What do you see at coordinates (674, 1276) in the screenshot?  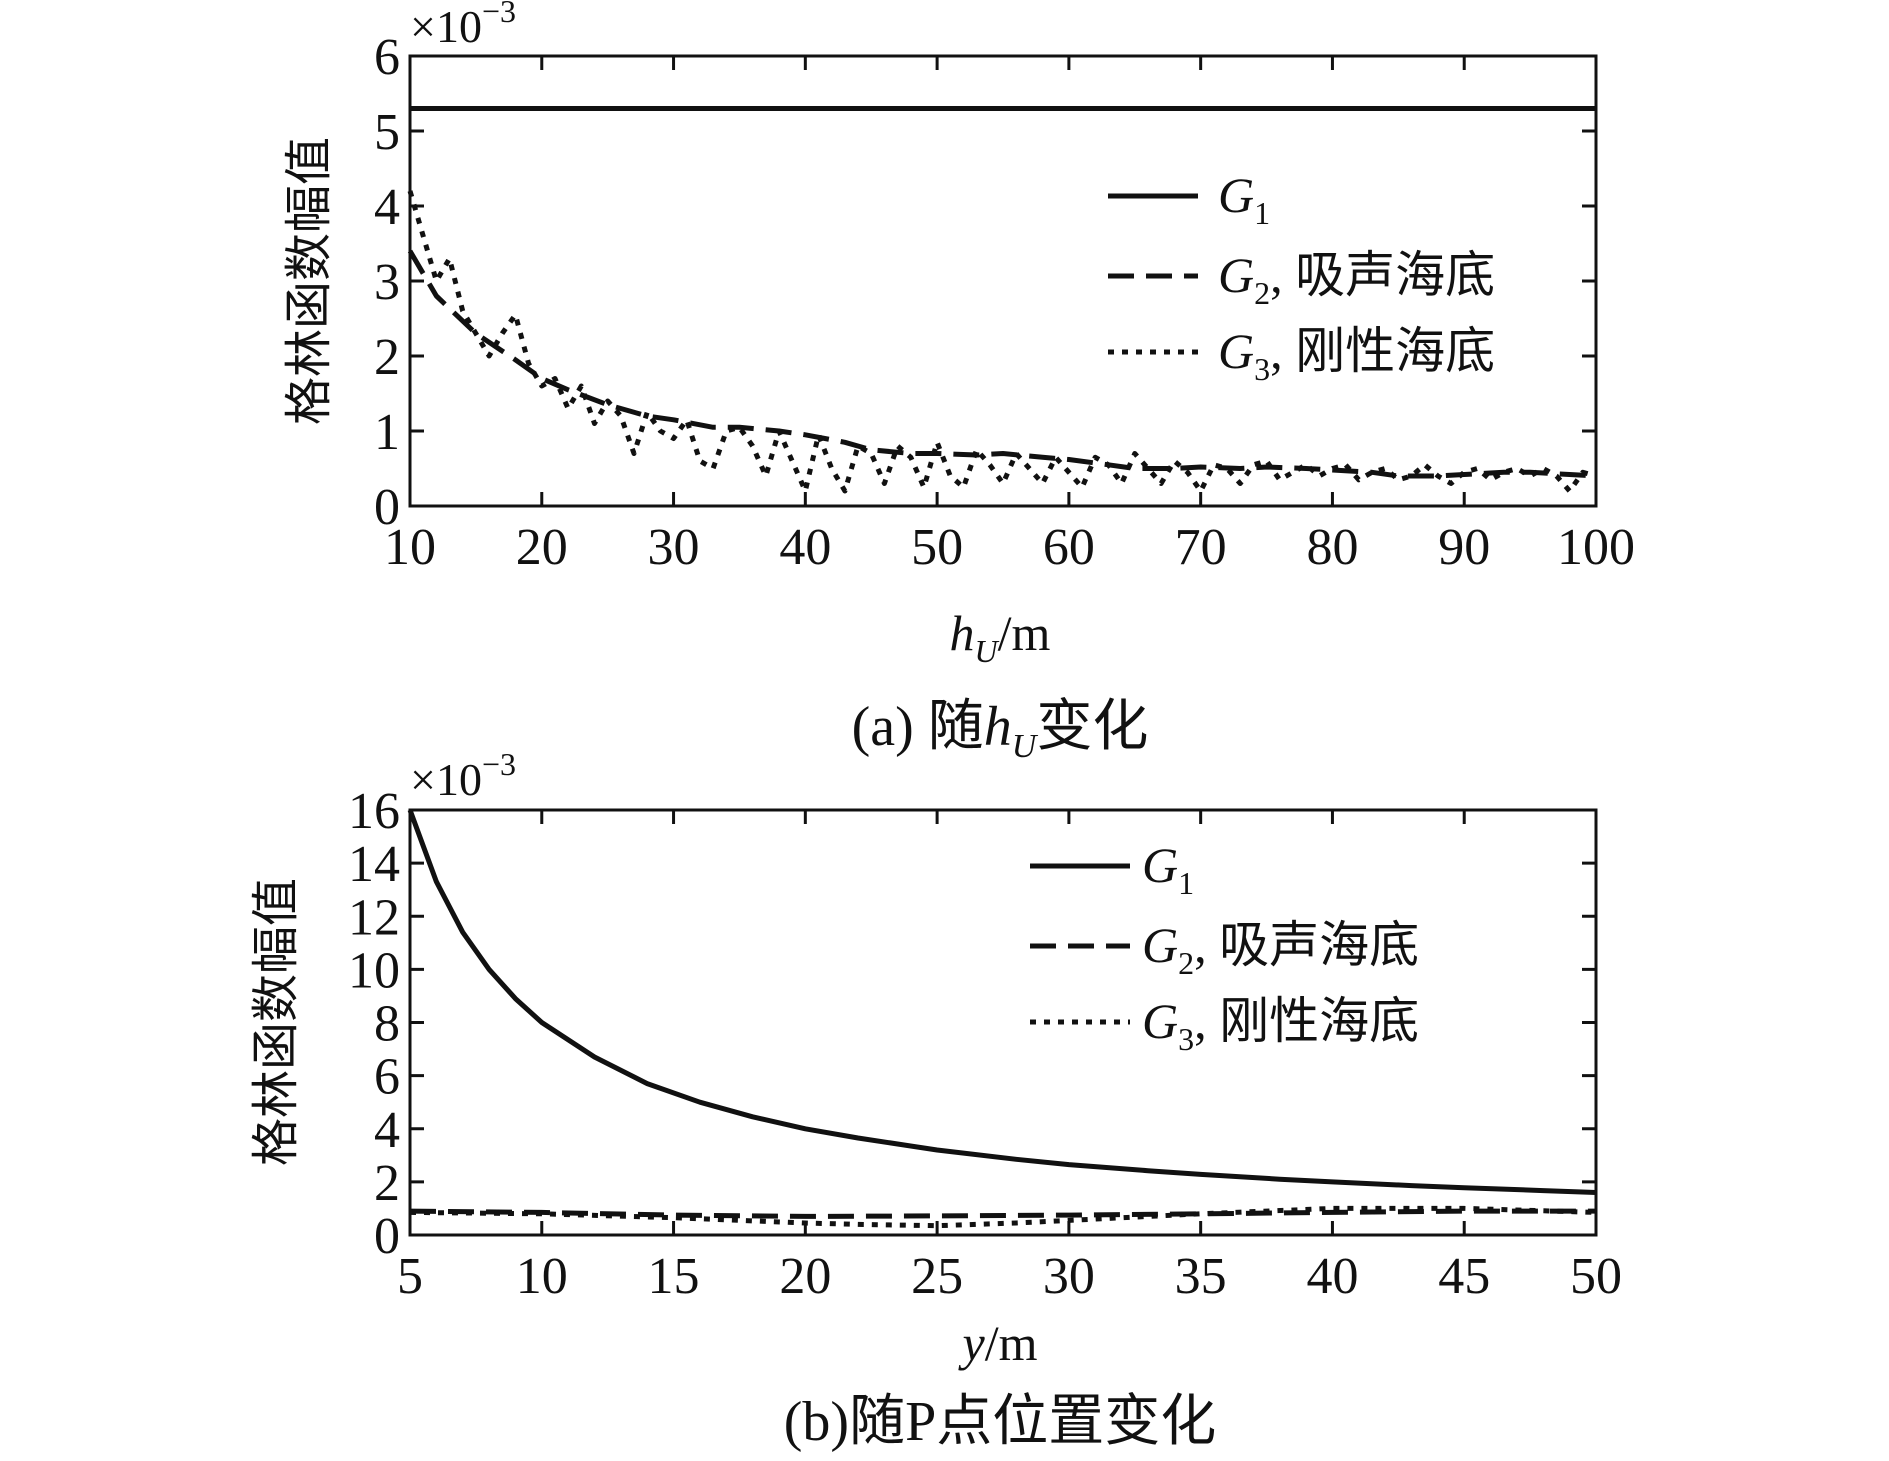 I see `x-tick-label: 15` at bounding box center [674, 1276].